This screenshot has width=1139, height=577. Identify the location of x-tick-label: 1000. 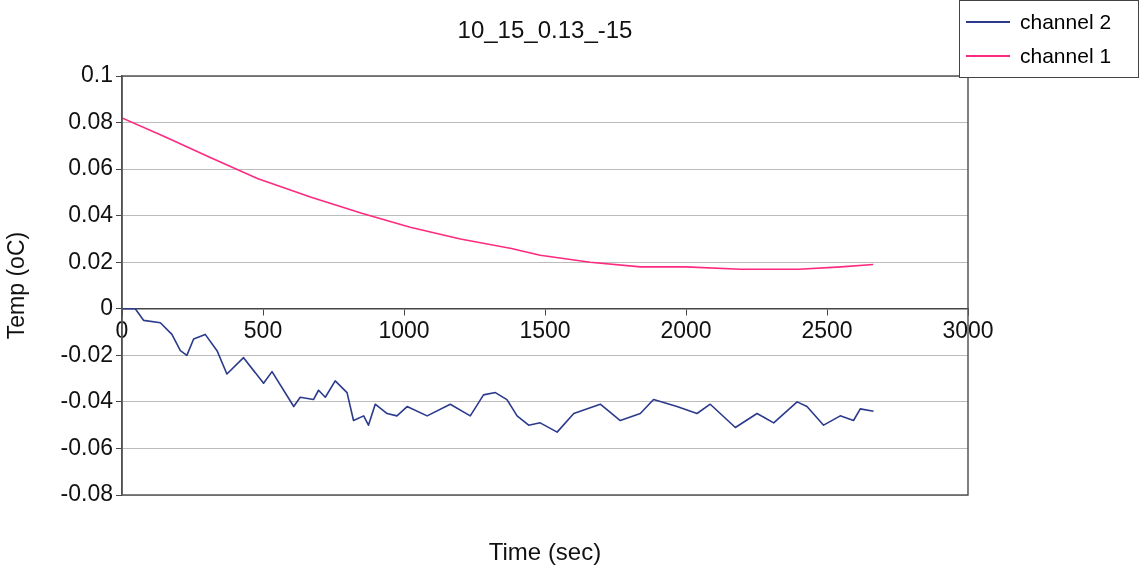
(404, 329).